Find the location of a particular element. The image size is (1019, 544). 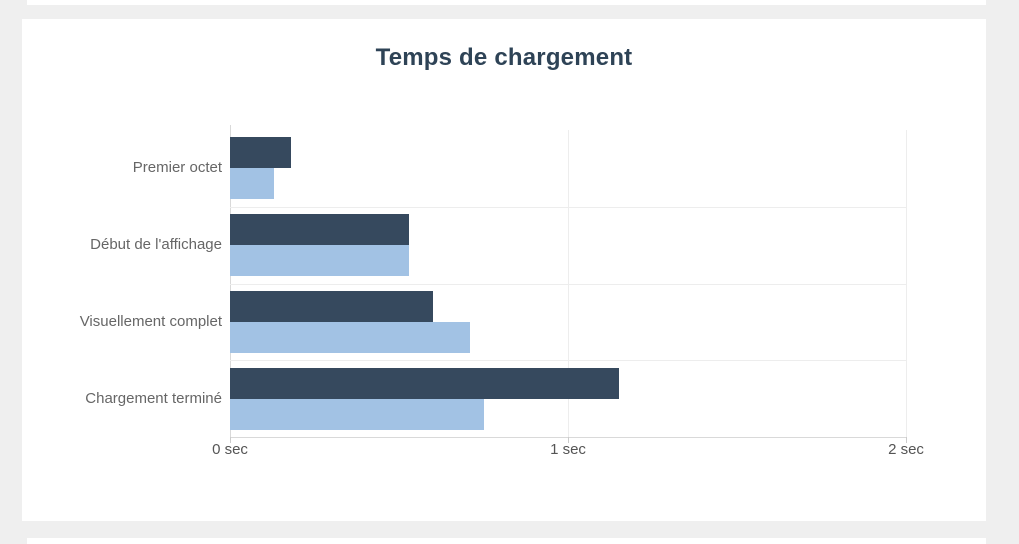

x-tick-0sec is located at coordinates (230, 440).